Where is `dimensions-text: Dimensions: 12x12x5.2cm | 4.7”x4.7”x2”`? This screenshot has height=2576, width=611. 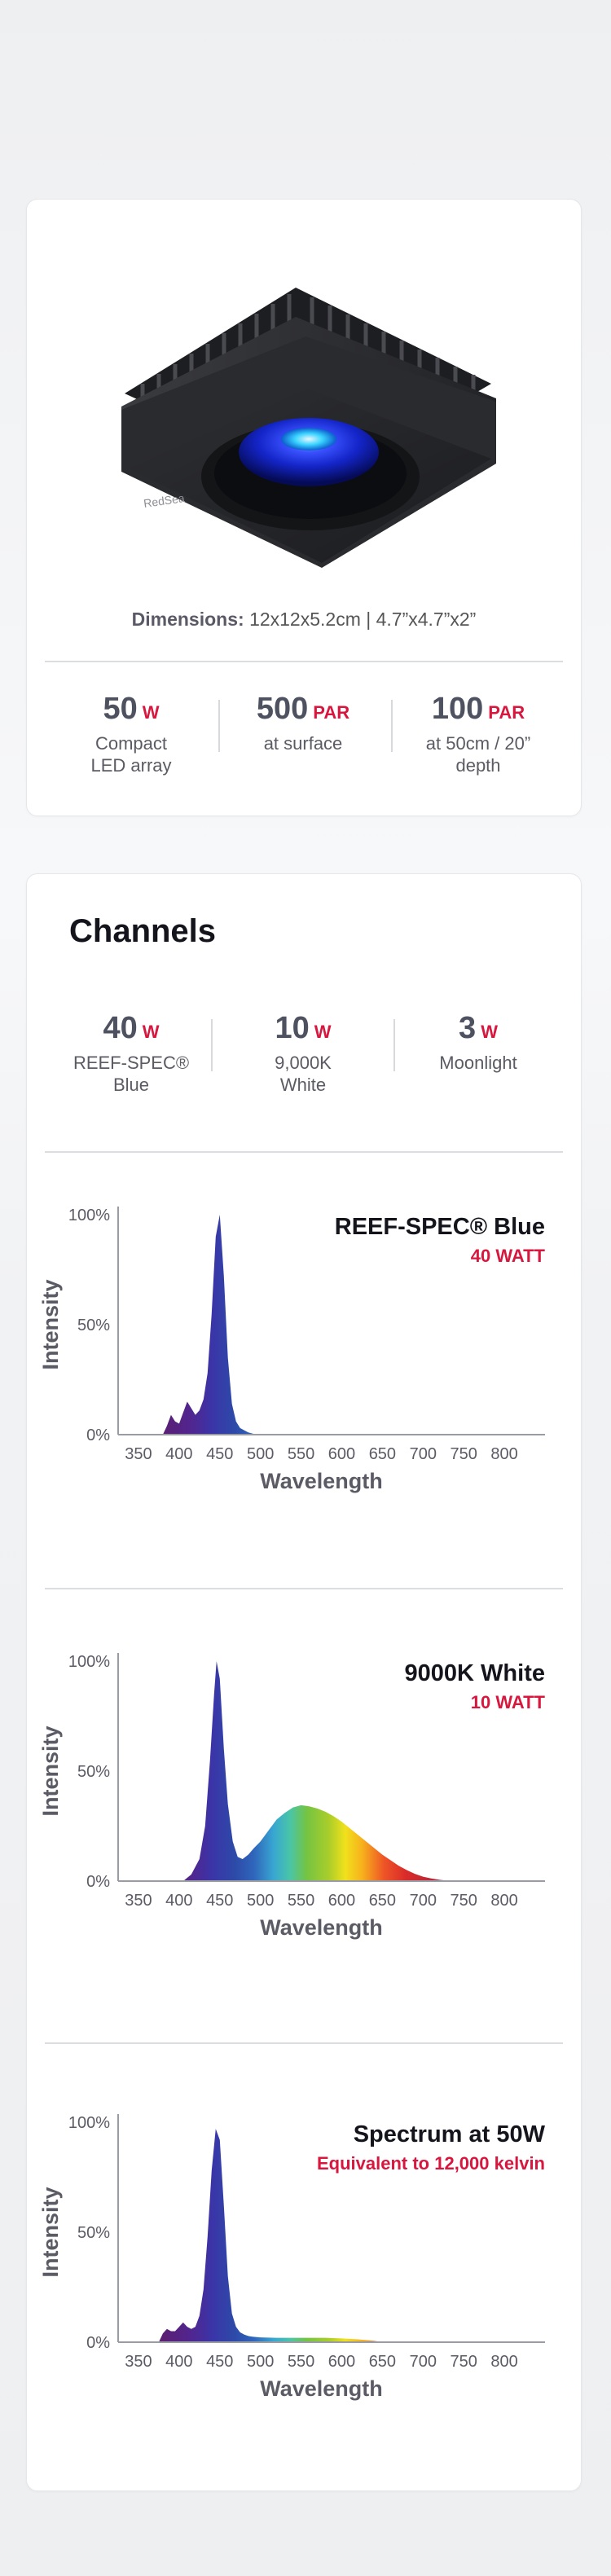
dimensions-text: Dimensions: 12x12x5.2cm | 4.7”x4.7”x2” is located at coordinates (304, 620).